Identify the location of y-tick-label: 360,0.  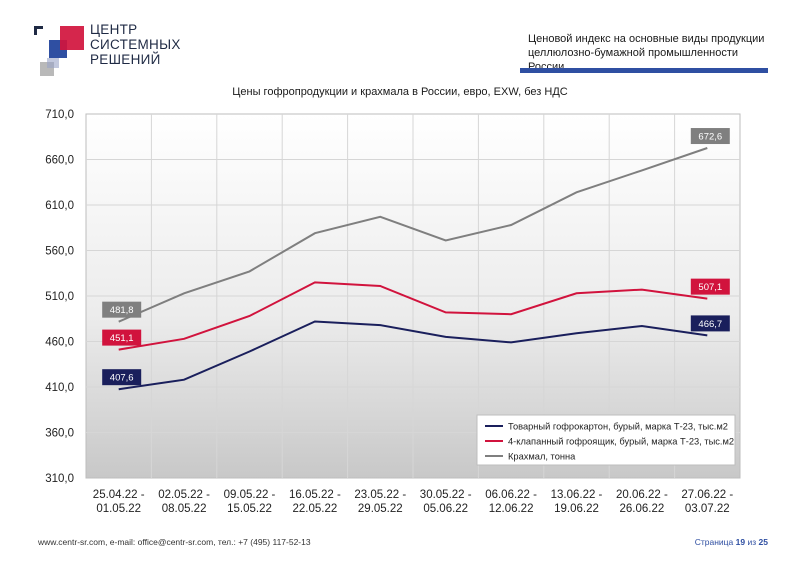
(59, 434).